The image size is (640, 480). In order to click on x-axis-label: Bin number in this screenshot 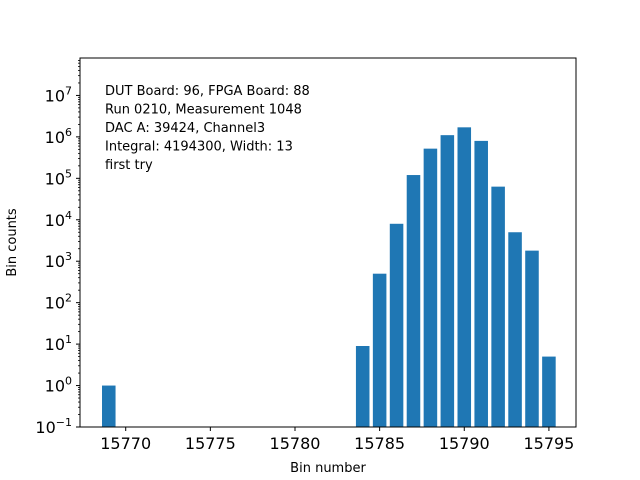, I will do `click(328, 468)`.